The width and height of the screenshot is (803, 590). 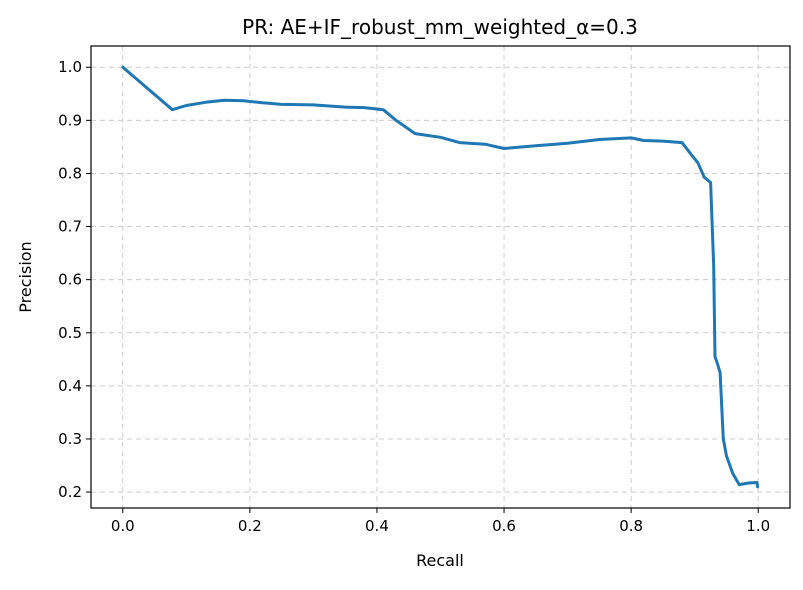 I want to click on y-tick-label: 0.3, so click(x=70, y=439).